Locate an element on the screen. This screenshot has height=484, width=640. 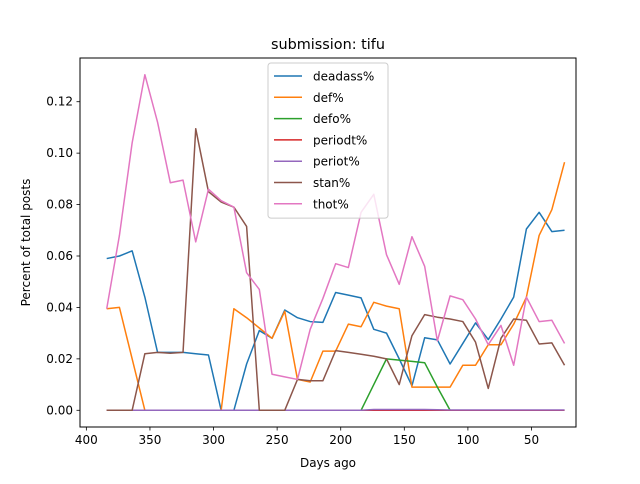
x-tick-label: 250 is located at coordinates (277, 440).